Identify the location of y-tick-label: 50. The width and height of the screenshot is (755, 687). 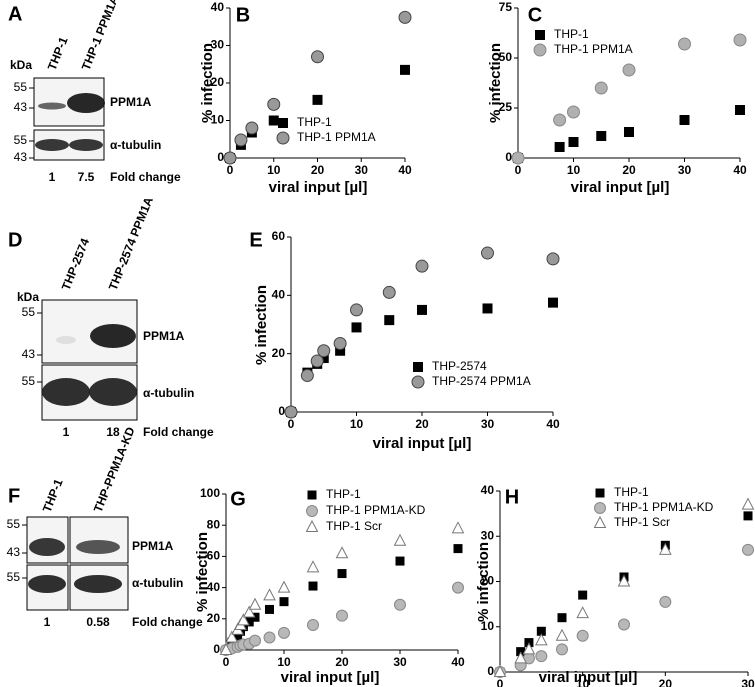
(506, 57).